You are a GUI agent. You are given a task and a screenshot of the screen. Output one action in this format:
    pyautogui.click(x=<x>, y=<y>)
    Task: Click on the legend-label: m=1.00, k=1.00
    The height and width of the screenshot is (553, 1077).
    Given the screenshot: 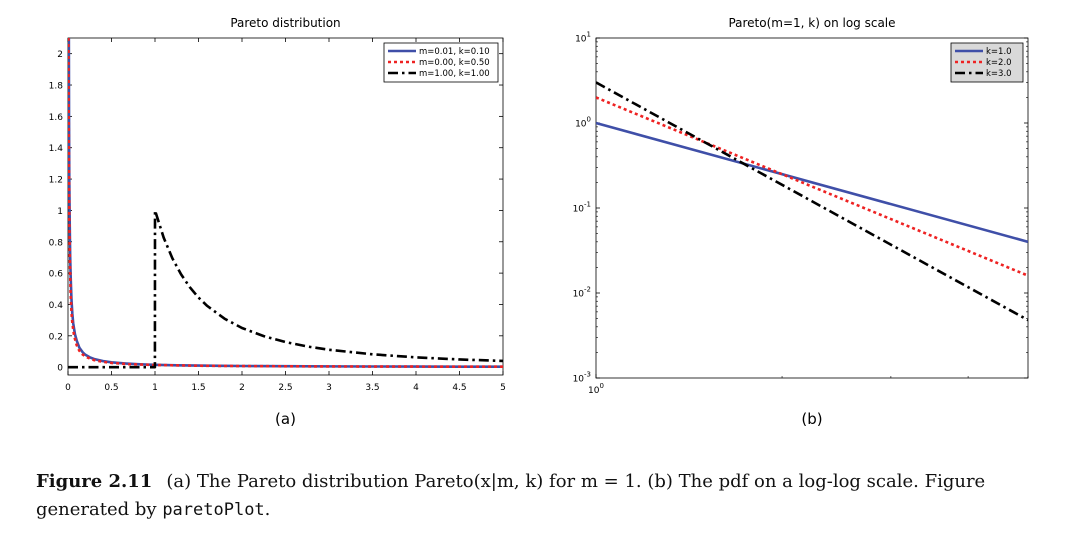 What is the action you would take?
    pyautogui.click(x=454, y=74)
    